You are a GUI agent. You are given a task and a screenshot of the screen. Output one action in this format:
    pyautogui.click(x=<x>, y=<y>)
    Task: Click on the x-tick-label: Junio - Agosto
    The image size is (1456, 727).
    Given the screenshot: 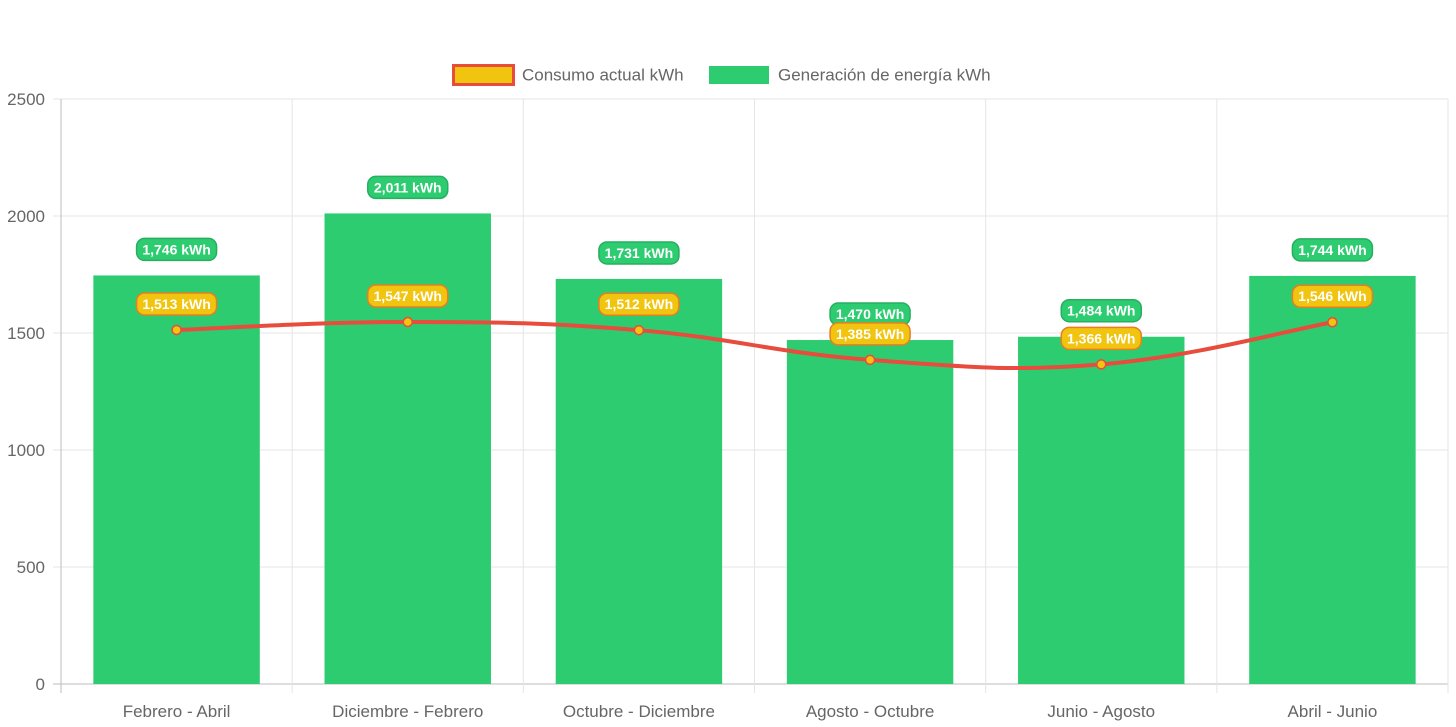 What is the action you would take?
    pyautogui.click(x=1101, y=711)
    